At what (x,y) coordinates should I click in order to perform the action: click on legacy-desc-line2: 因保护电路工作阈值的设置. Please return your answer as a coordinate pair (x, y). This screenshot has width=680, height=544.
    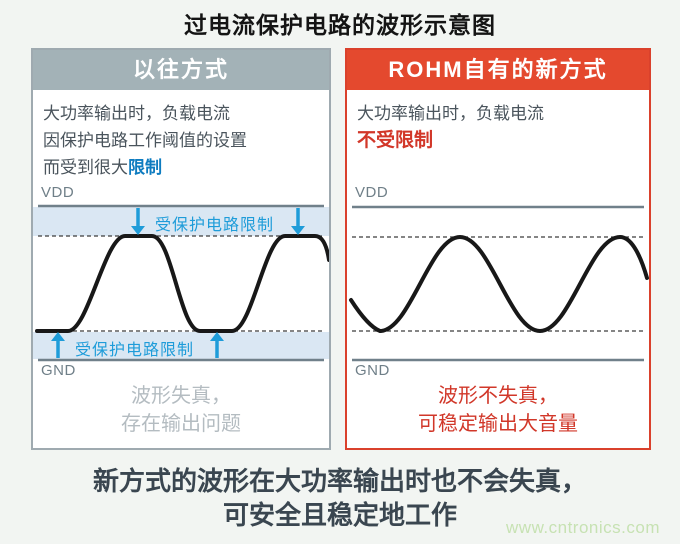
    Looking at the image, I should click on (145, 140).